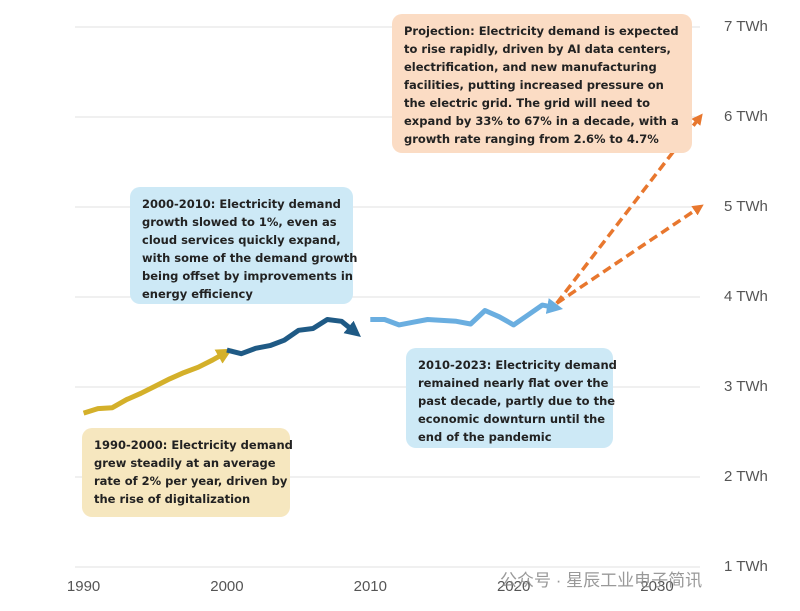 This screenshot has height=611, width=800. I want to click on annotation-line: 2000-2010: Electricity demand, so click(241, 204).